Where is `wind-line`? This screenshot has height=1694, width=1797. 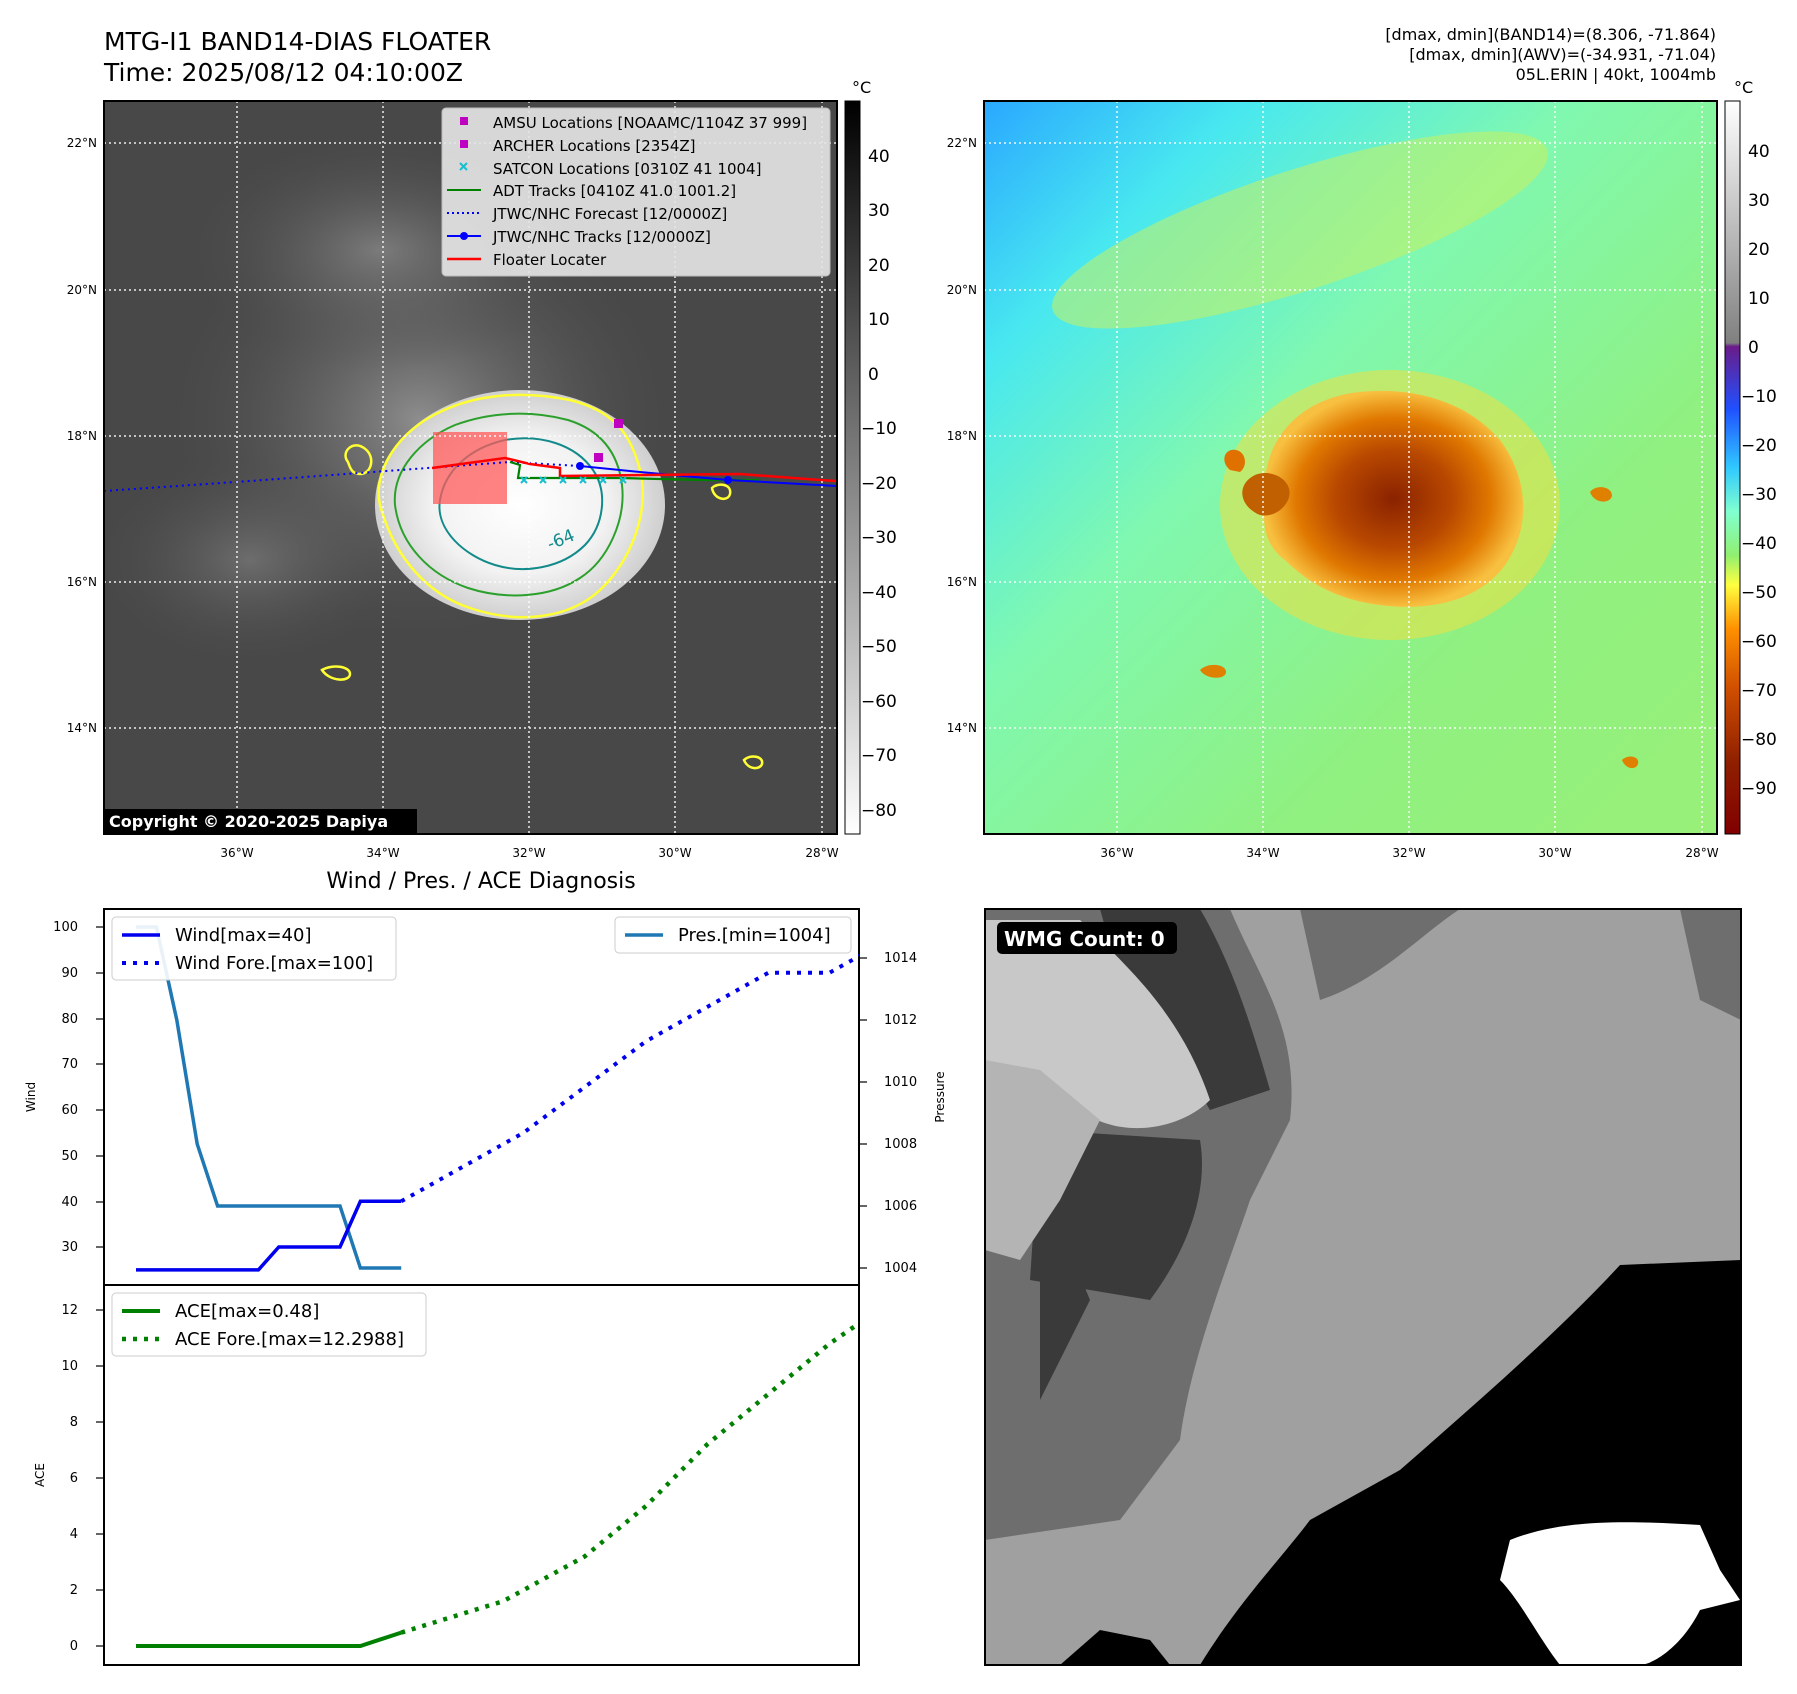 wind-line is located at coordinates (269, 1235).